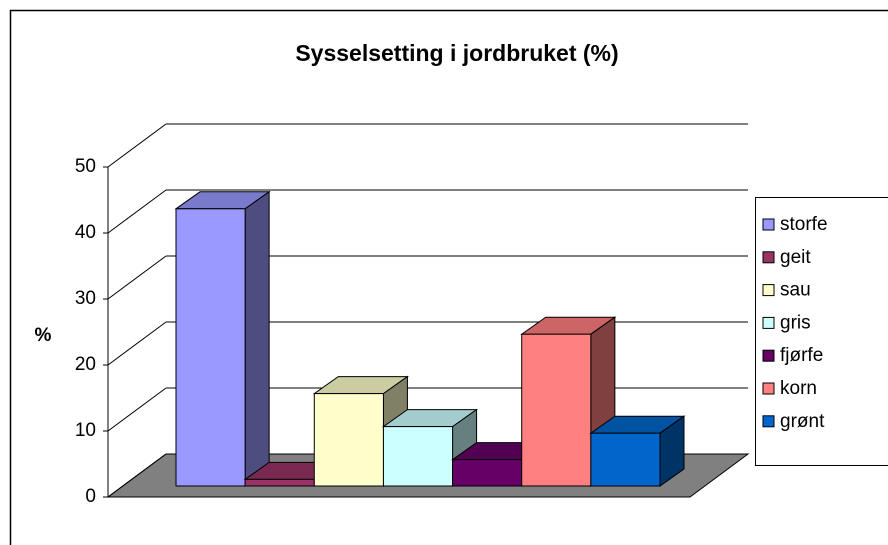 Image resolution: width=888 pixels, height=545 pixels. What do you see at coordinates (795, 257) in the screenshot?
I see `legend-label: geit` at bounding box center [795, 257].